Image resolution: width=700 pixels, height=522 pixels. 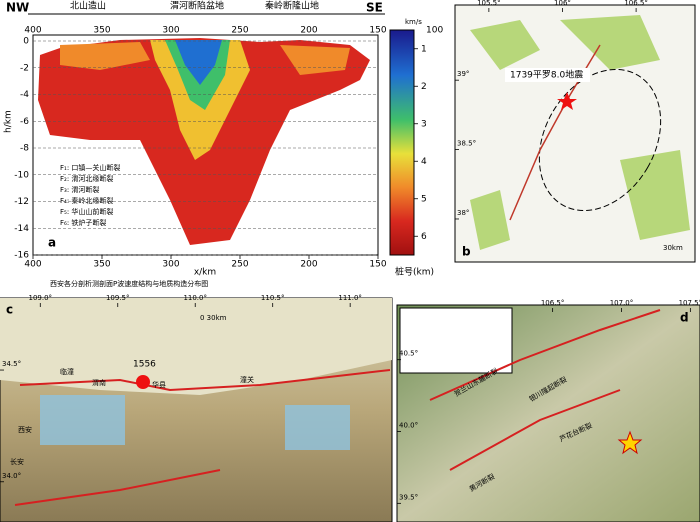 What do you see at coordinates (434, 31) in the screenshot?
I see `colorbar-top: 100` at bounding box center [434, 31].